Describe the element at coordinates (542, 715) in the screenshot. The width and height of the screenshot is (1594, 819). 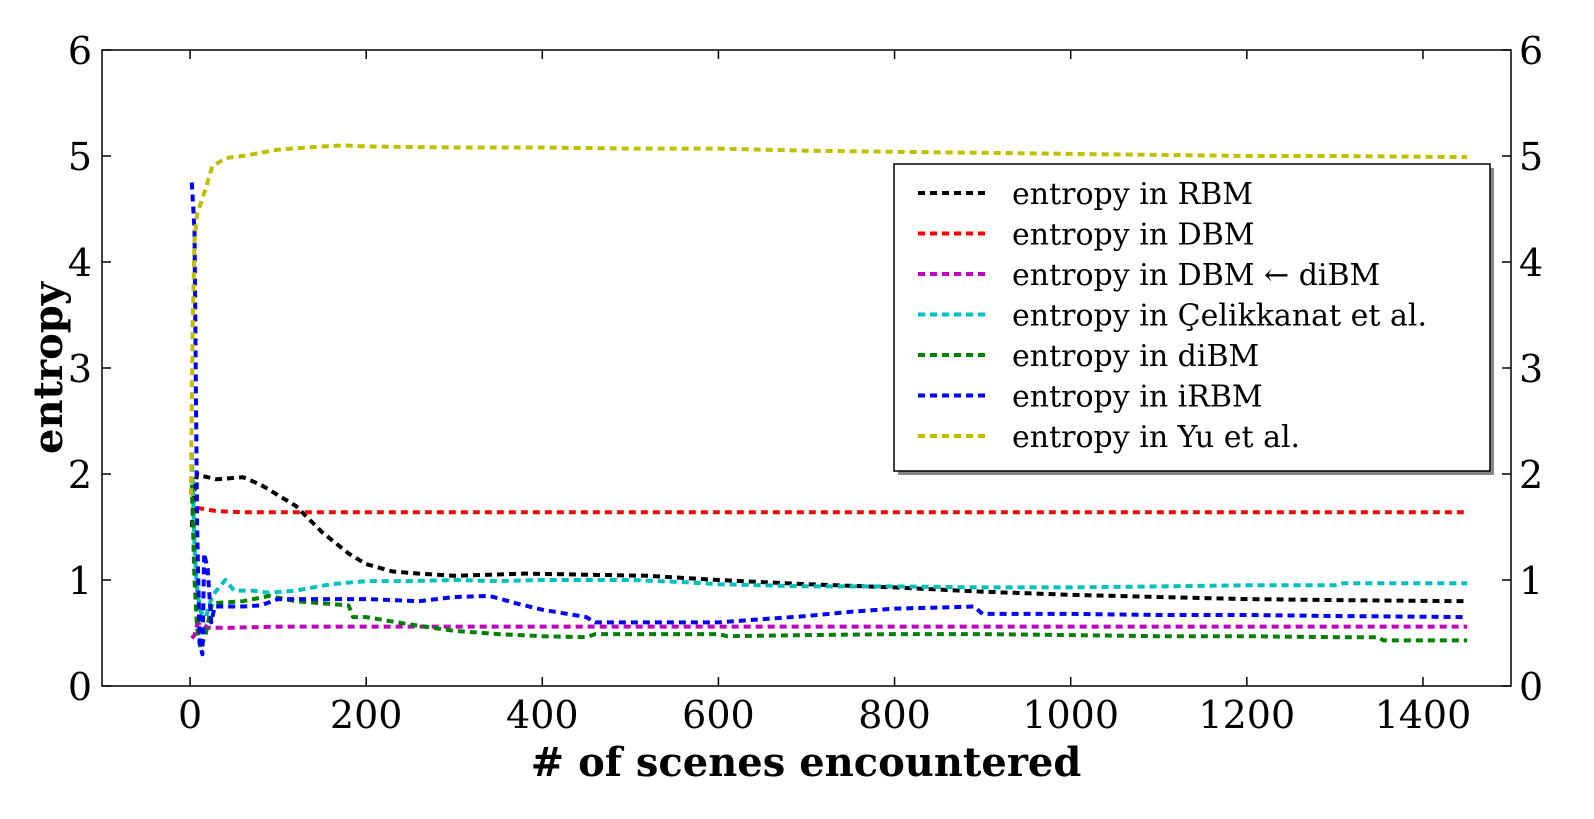
I see `x-tick-label: 400` at that location.